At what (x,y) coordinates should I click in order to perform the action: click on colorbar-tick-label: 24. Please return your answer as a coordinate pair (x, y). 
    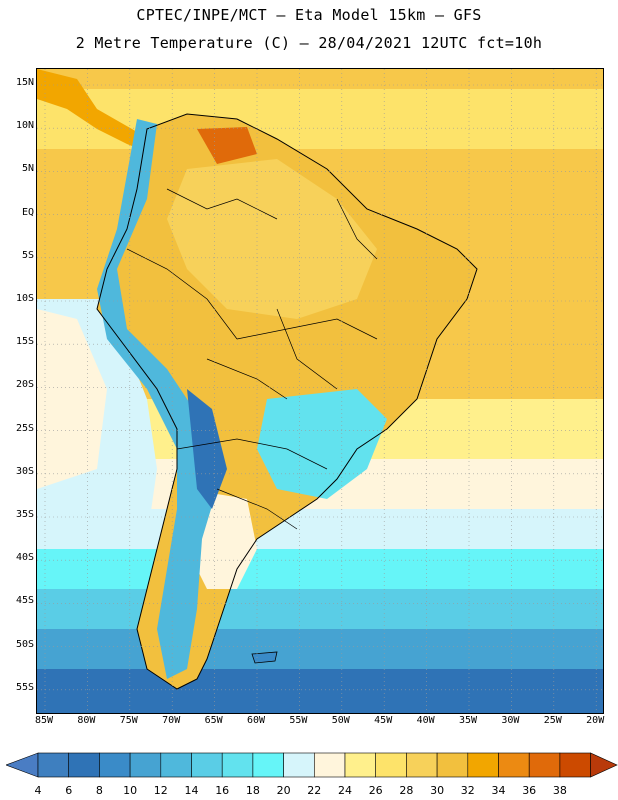
    Looking at the image, I should click on (345, 790).